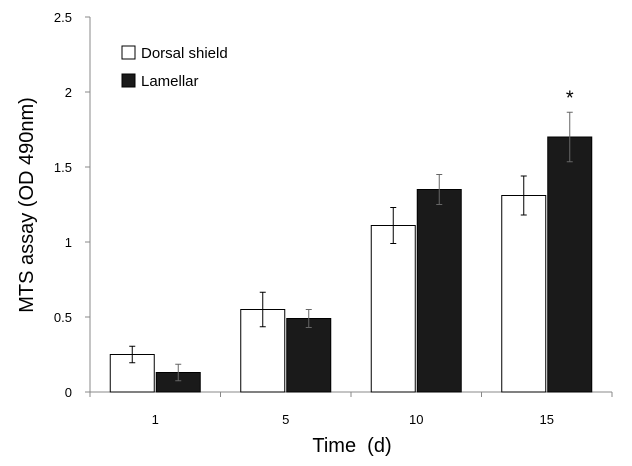 This screenshot has width=632, height=466. What do you see at coordinates (68, 392) in the screenshot?
I see `y-tick-label: 0` at bounding box center [68, 392].